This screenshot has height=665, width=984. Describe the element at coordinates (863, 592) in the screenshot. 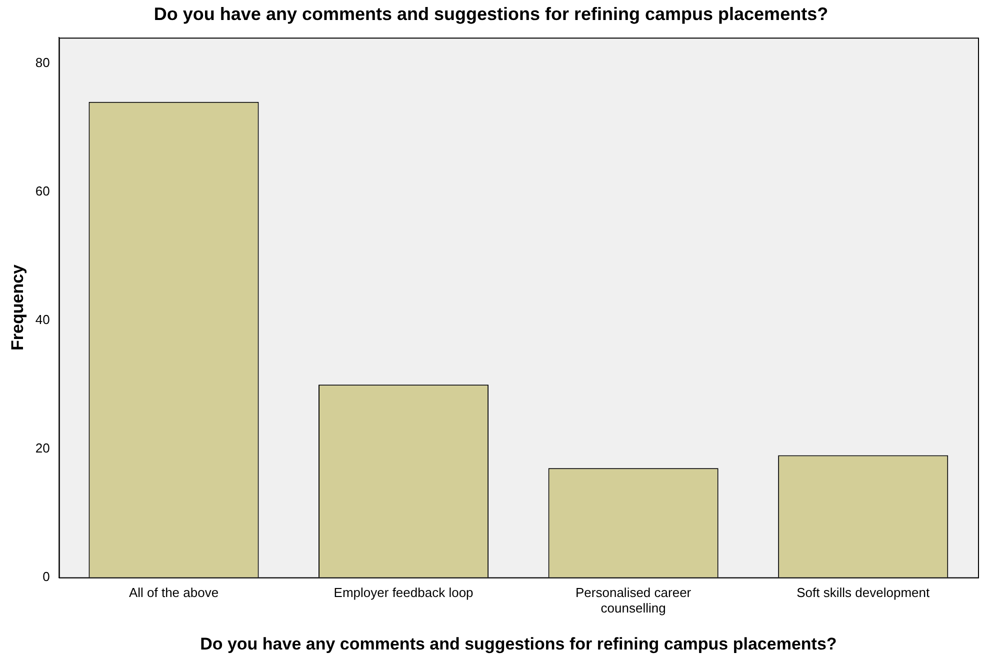

I see `x-tick-label: Soft skills development` at that location.